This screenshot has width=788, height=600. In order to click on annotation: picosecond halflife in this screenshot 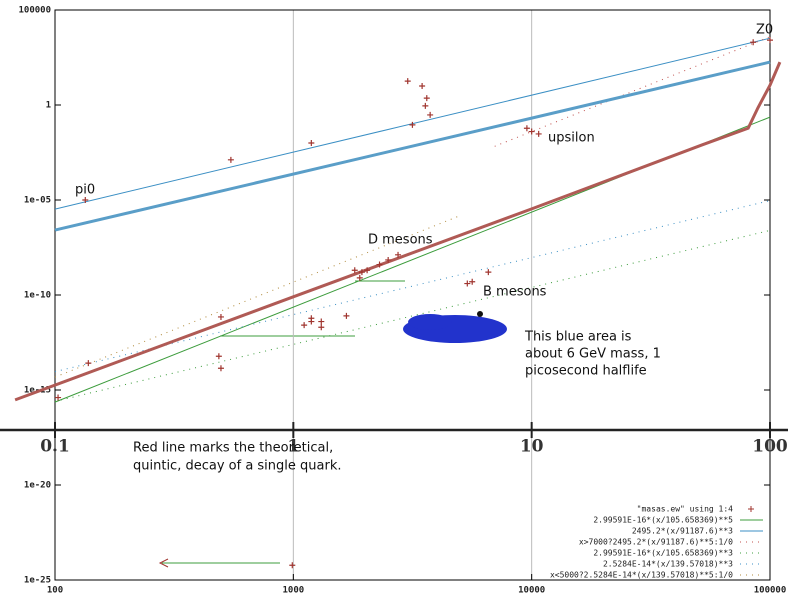, I will do `click(586, 371)`.